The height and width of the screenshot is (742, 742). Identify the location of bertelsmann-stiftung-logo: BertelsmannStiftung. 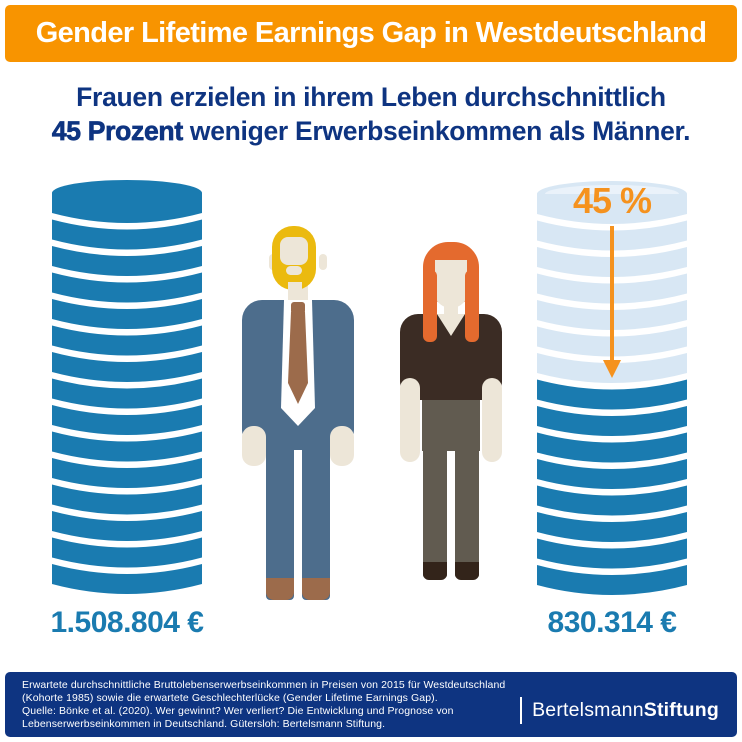
(619, 710).